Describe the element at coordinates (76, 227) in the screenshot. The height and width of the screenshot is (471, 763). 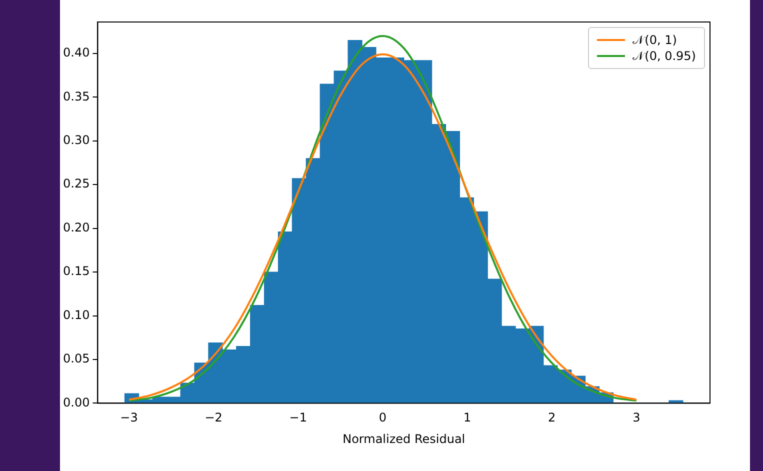
I see `y-tick-label: 0.20` at that location.